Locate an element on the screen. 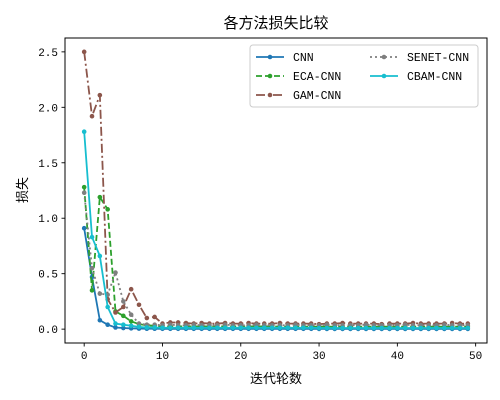 Image resolution: width=500 pixels, height=400 pixels. y-tick-label: 0.0 is located at coordinates (48, 331).